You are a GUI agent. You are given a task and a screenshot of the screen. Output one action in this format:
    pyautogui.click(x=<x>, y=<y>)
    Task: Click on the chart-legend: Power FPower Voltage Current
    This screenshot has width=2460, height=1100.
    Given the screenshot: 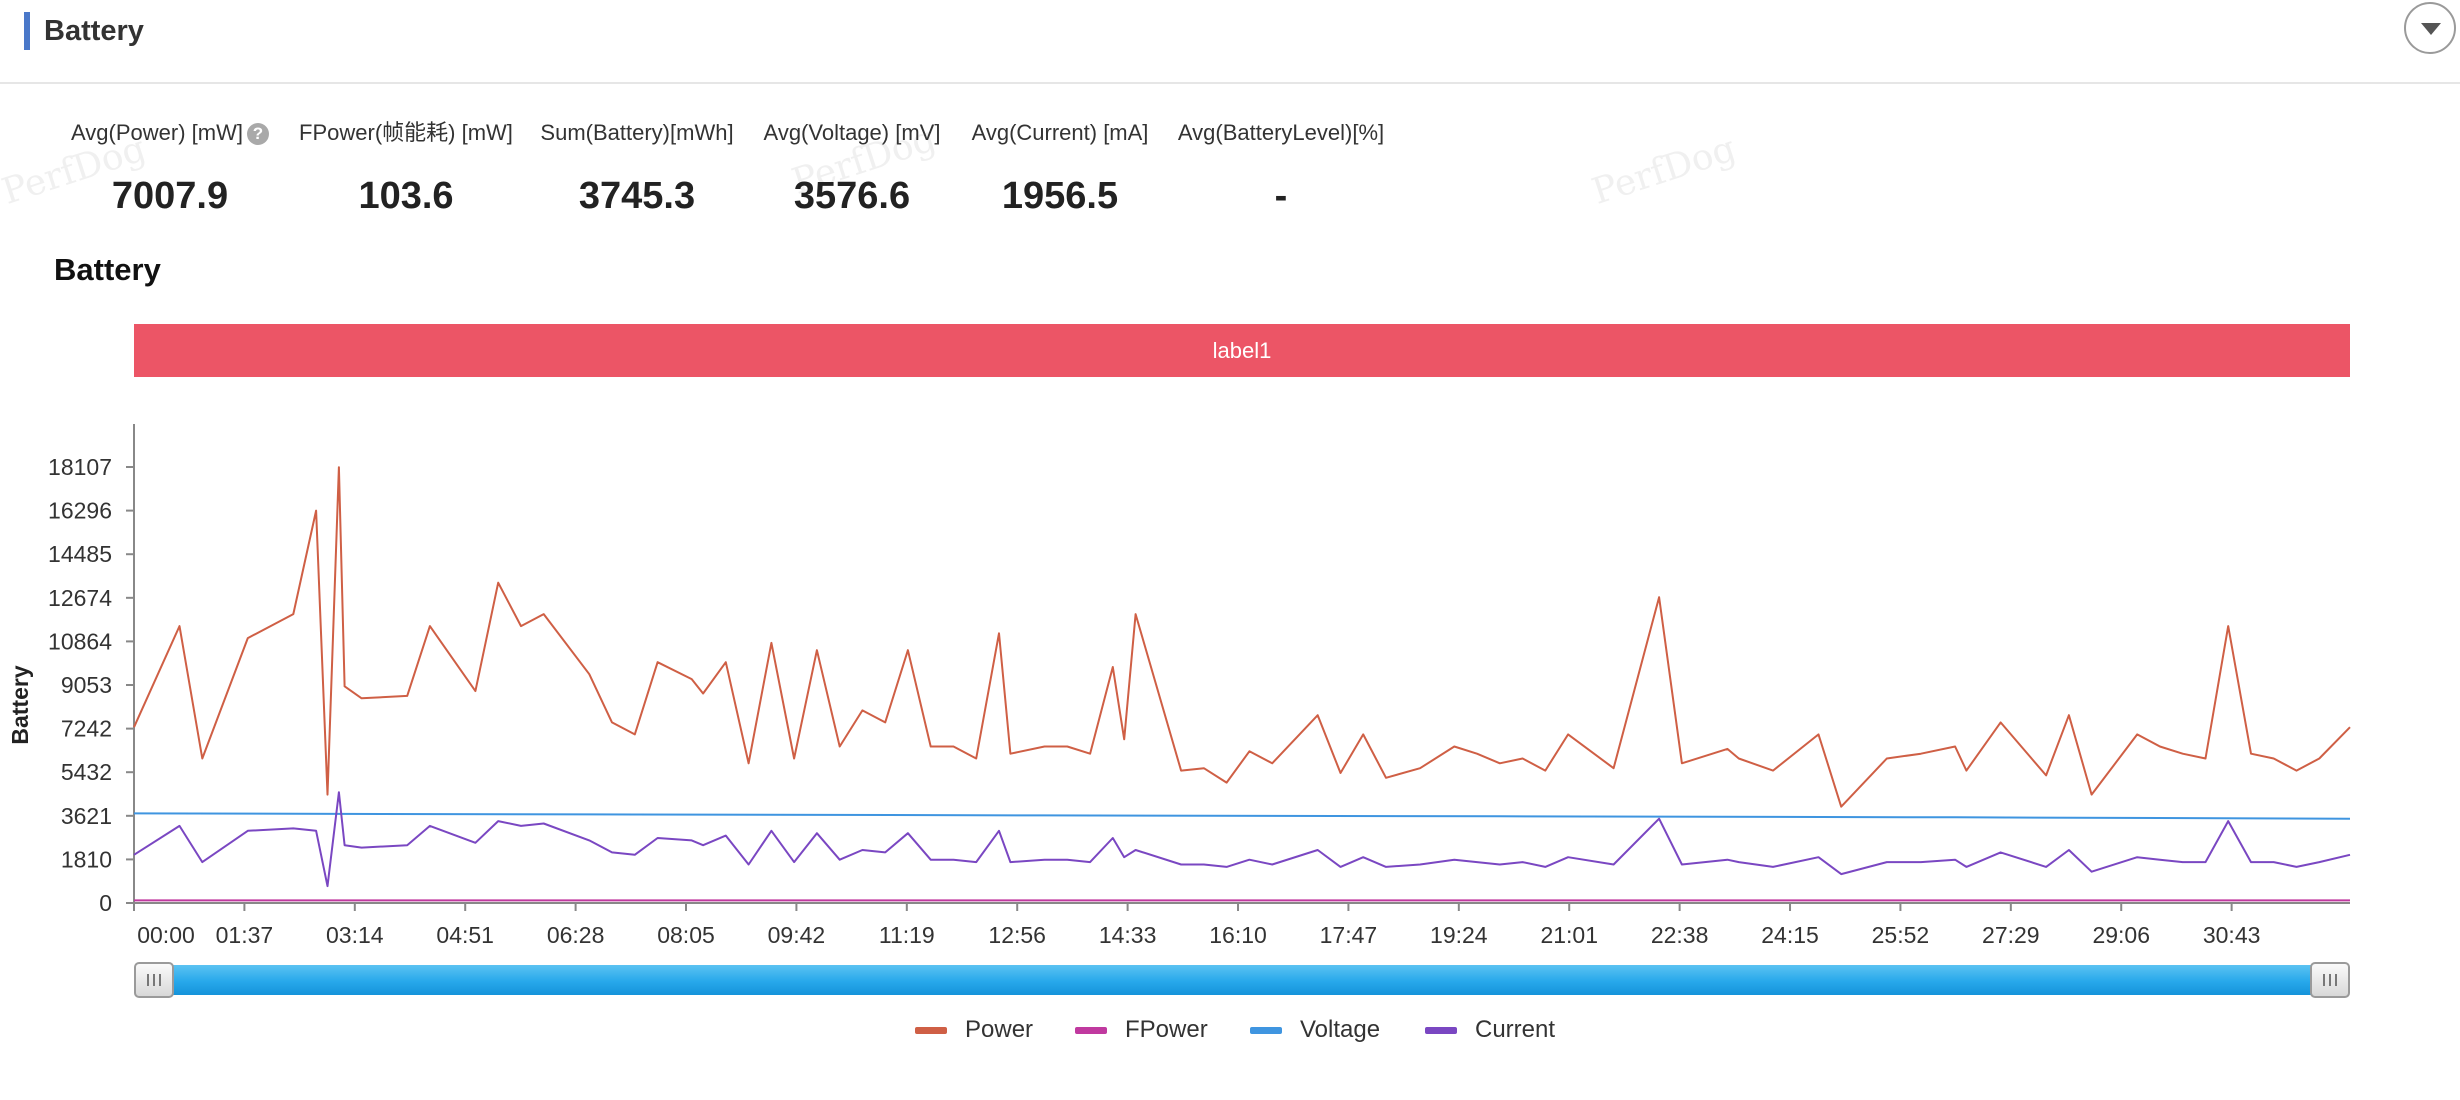 What is the action you would take?
    pyautogui.click(x=1230, y=1030)
    